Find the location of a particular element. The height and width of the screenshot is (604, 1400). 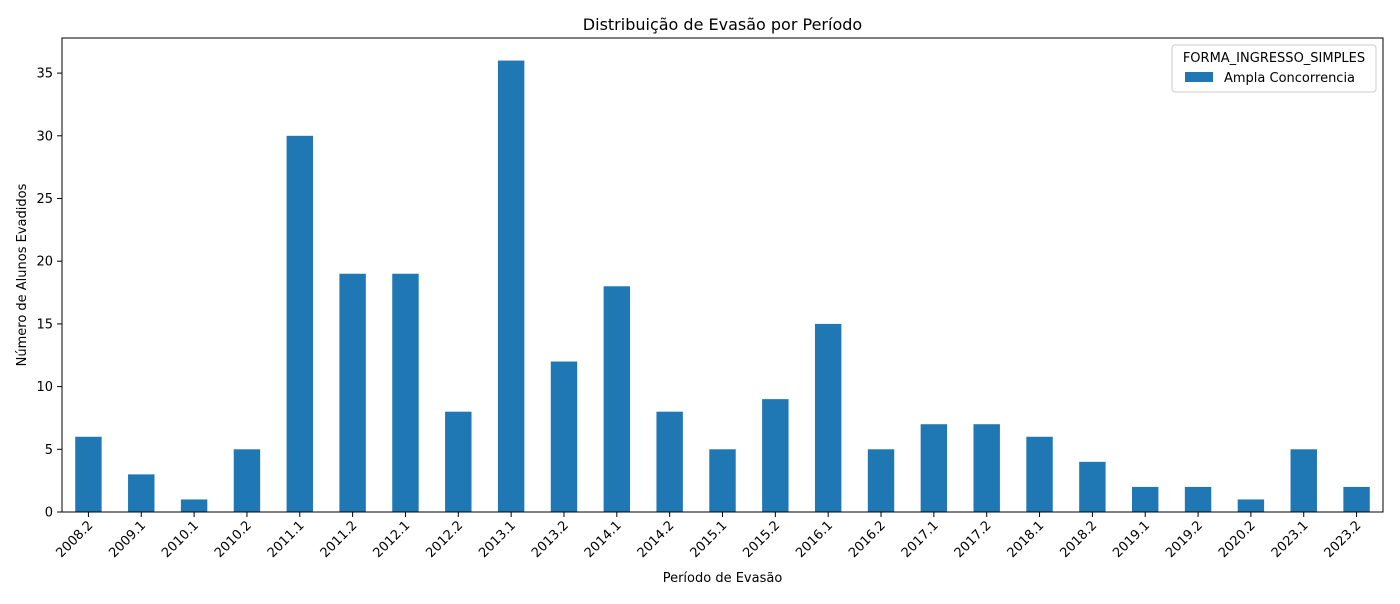

x-tick-label: 2012.1 is located at coordinates (392, 539).